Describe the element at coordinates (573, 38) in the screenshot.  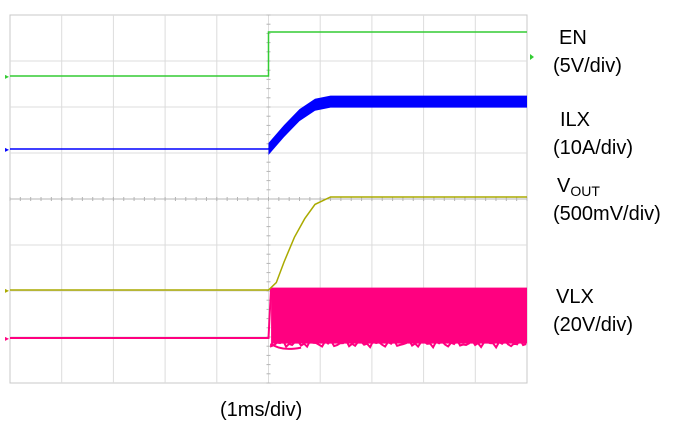
I see `legend-en-name: EN` at that location.